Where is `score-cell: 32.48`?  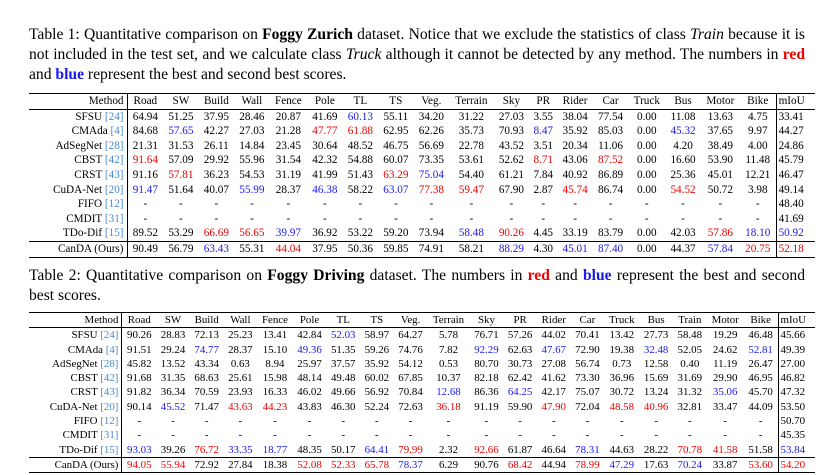
score-cell: 32.48 is located at coordinates (656, 349).